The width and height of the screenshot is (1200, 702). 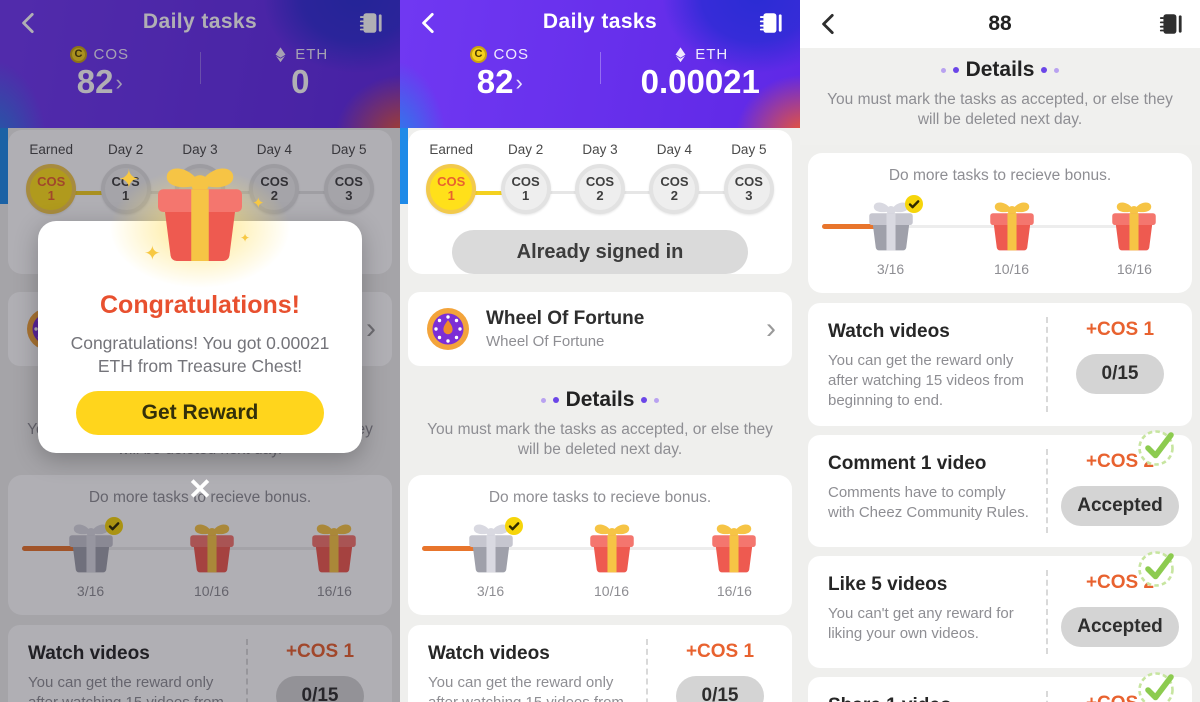 I want to click on balances: C COS 82› ETH 0, so click(x=200, y=73).